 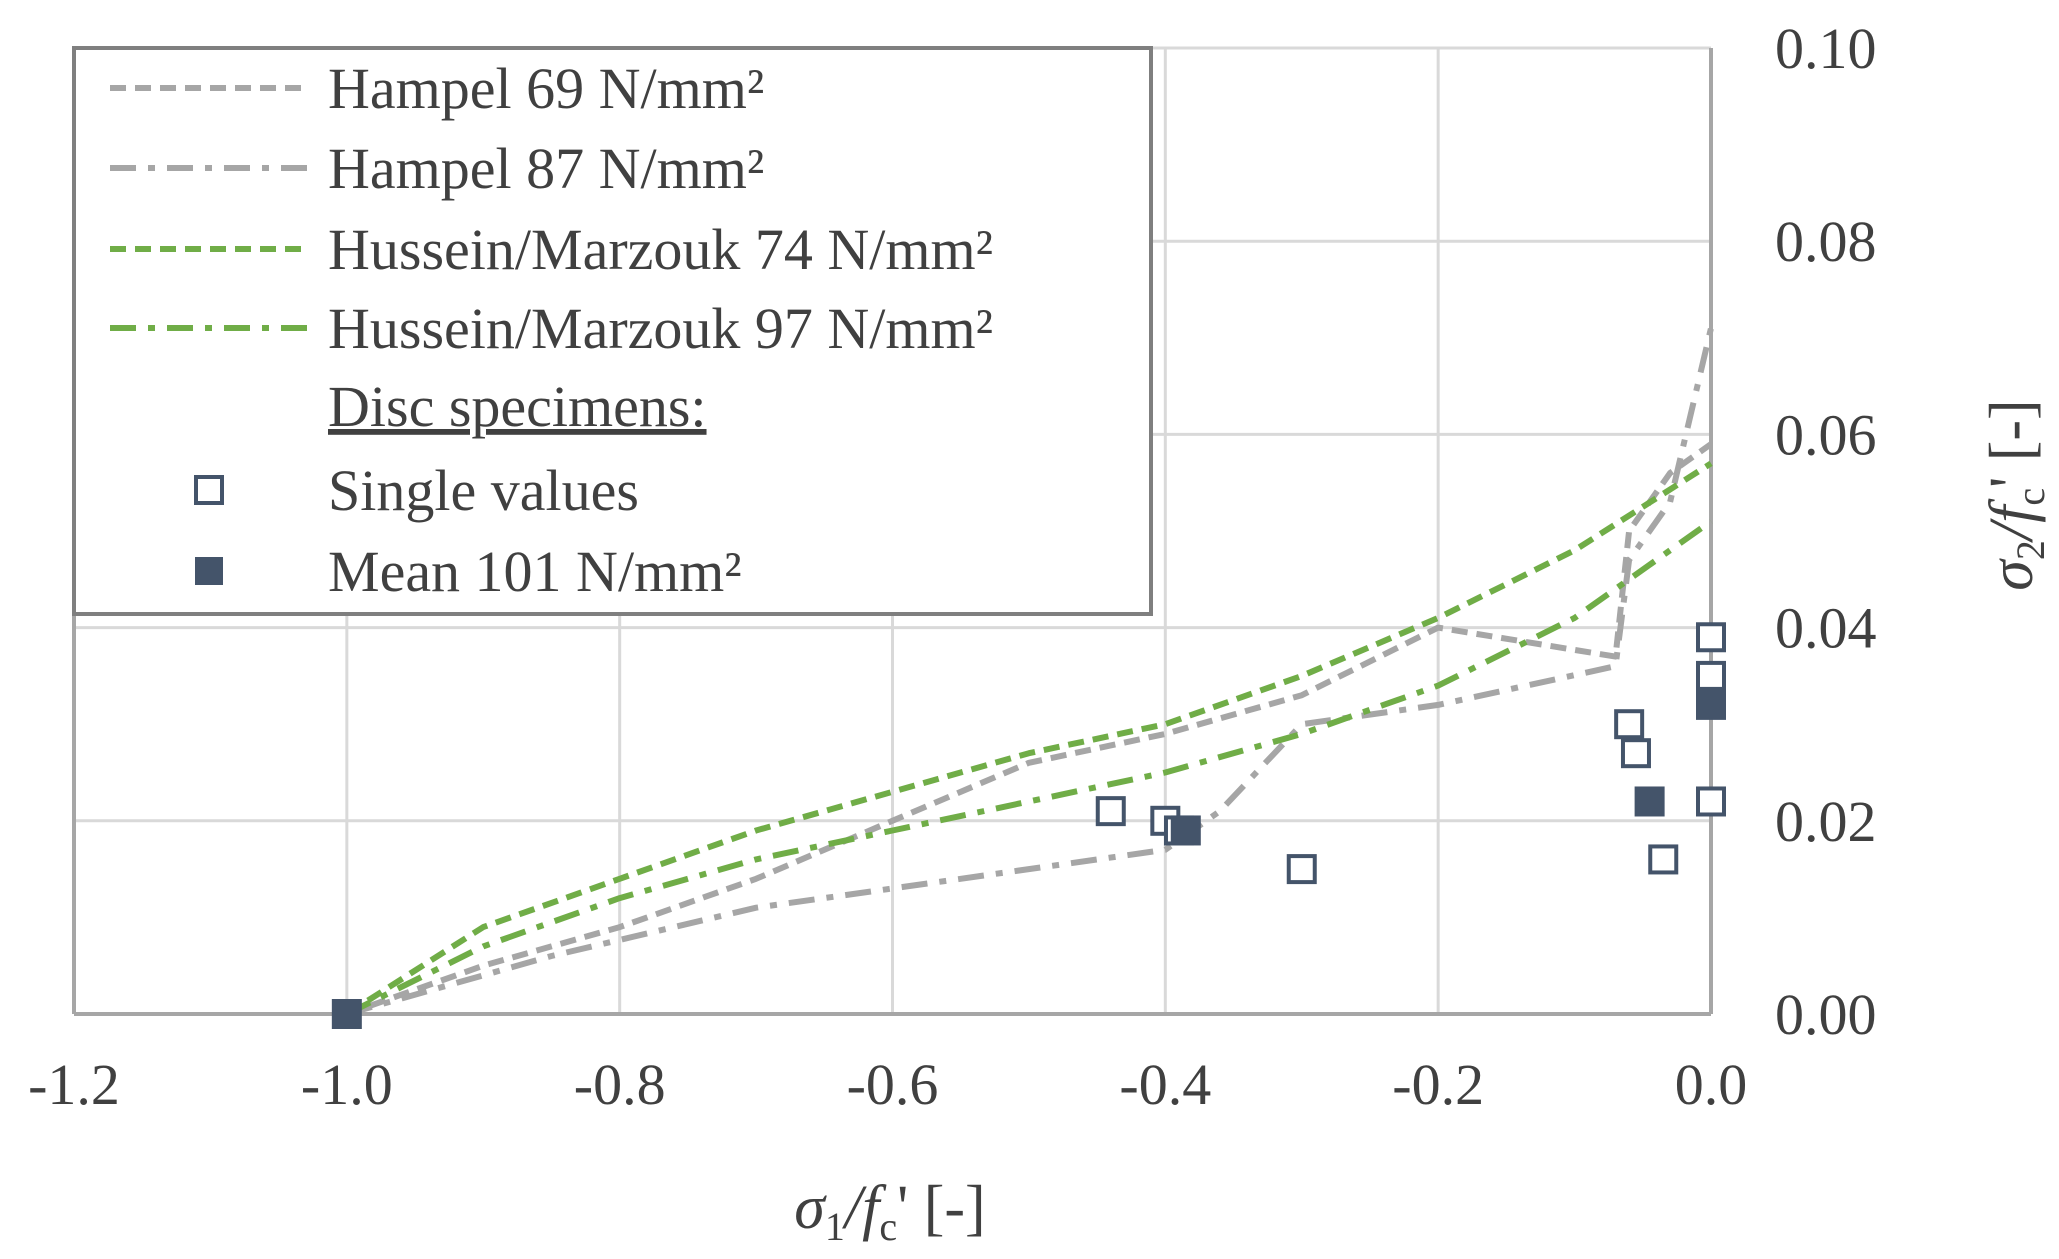 I want to click on legend-label: Hussein/Marzouk 97 N/mm², so click(x=660, y=328).